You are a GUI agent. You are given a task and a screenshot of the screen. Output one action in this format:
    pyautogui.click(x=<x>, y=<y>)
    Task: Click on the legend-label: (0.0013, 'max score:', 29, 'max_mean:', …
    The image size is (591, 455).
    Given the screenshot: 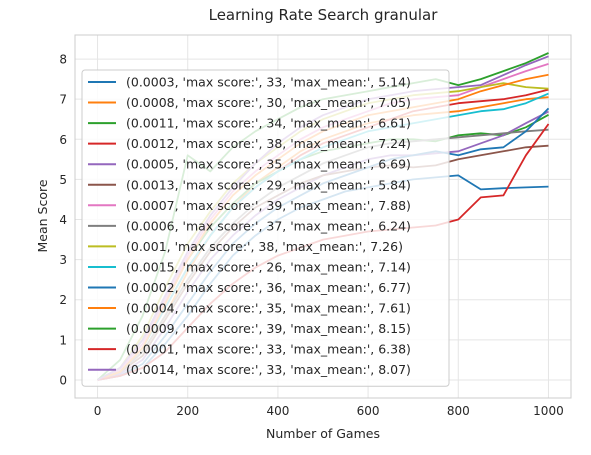 What is the action you would take?
    pyautogui.click(x=268, y=184)
    